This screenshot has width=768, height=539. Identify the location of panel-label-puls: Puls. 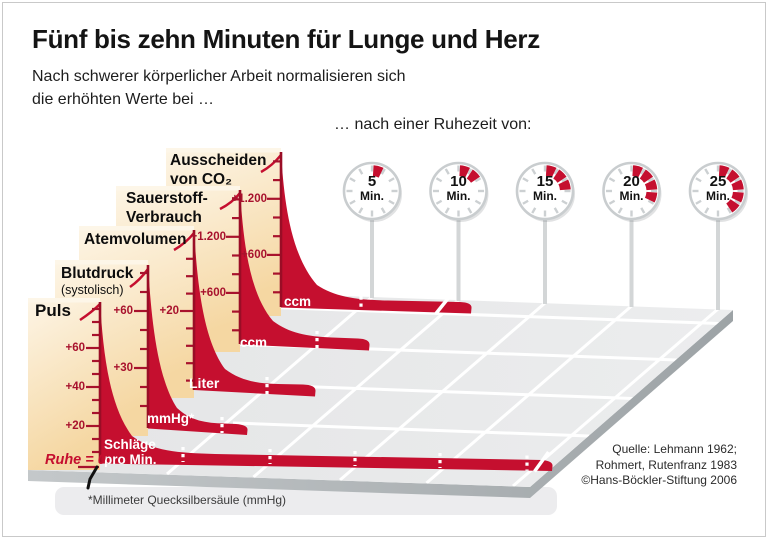
(53, 310).